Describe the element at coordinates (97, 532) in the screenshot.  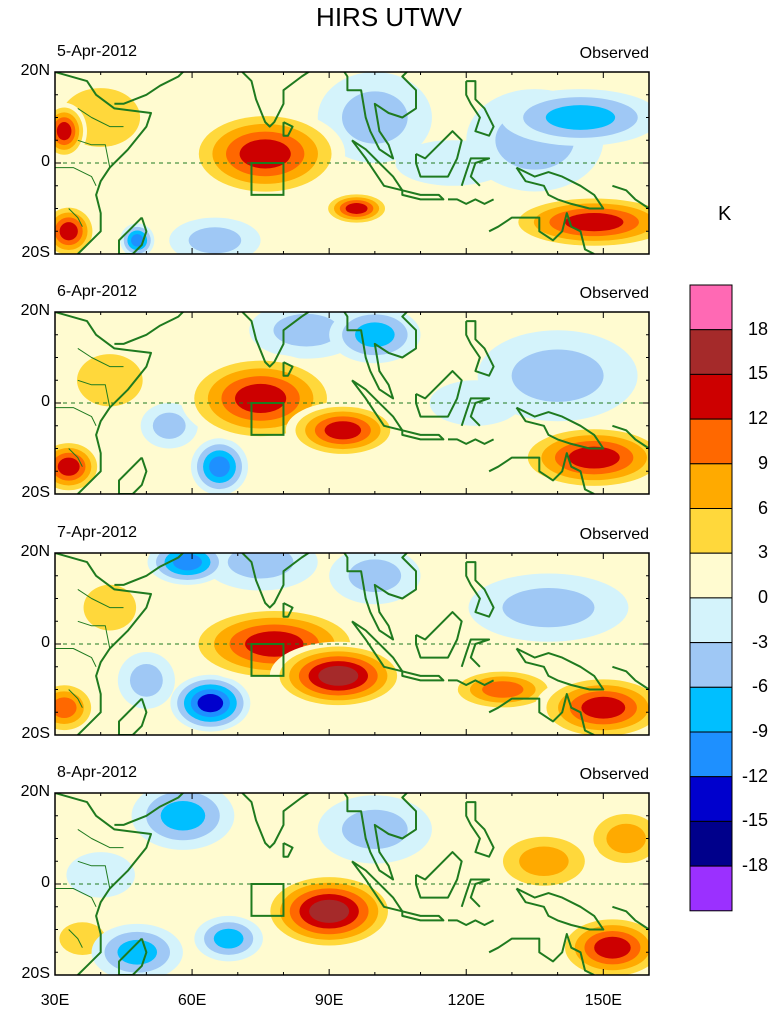
I see `panel-date: 7-Apr-2012` at that location.